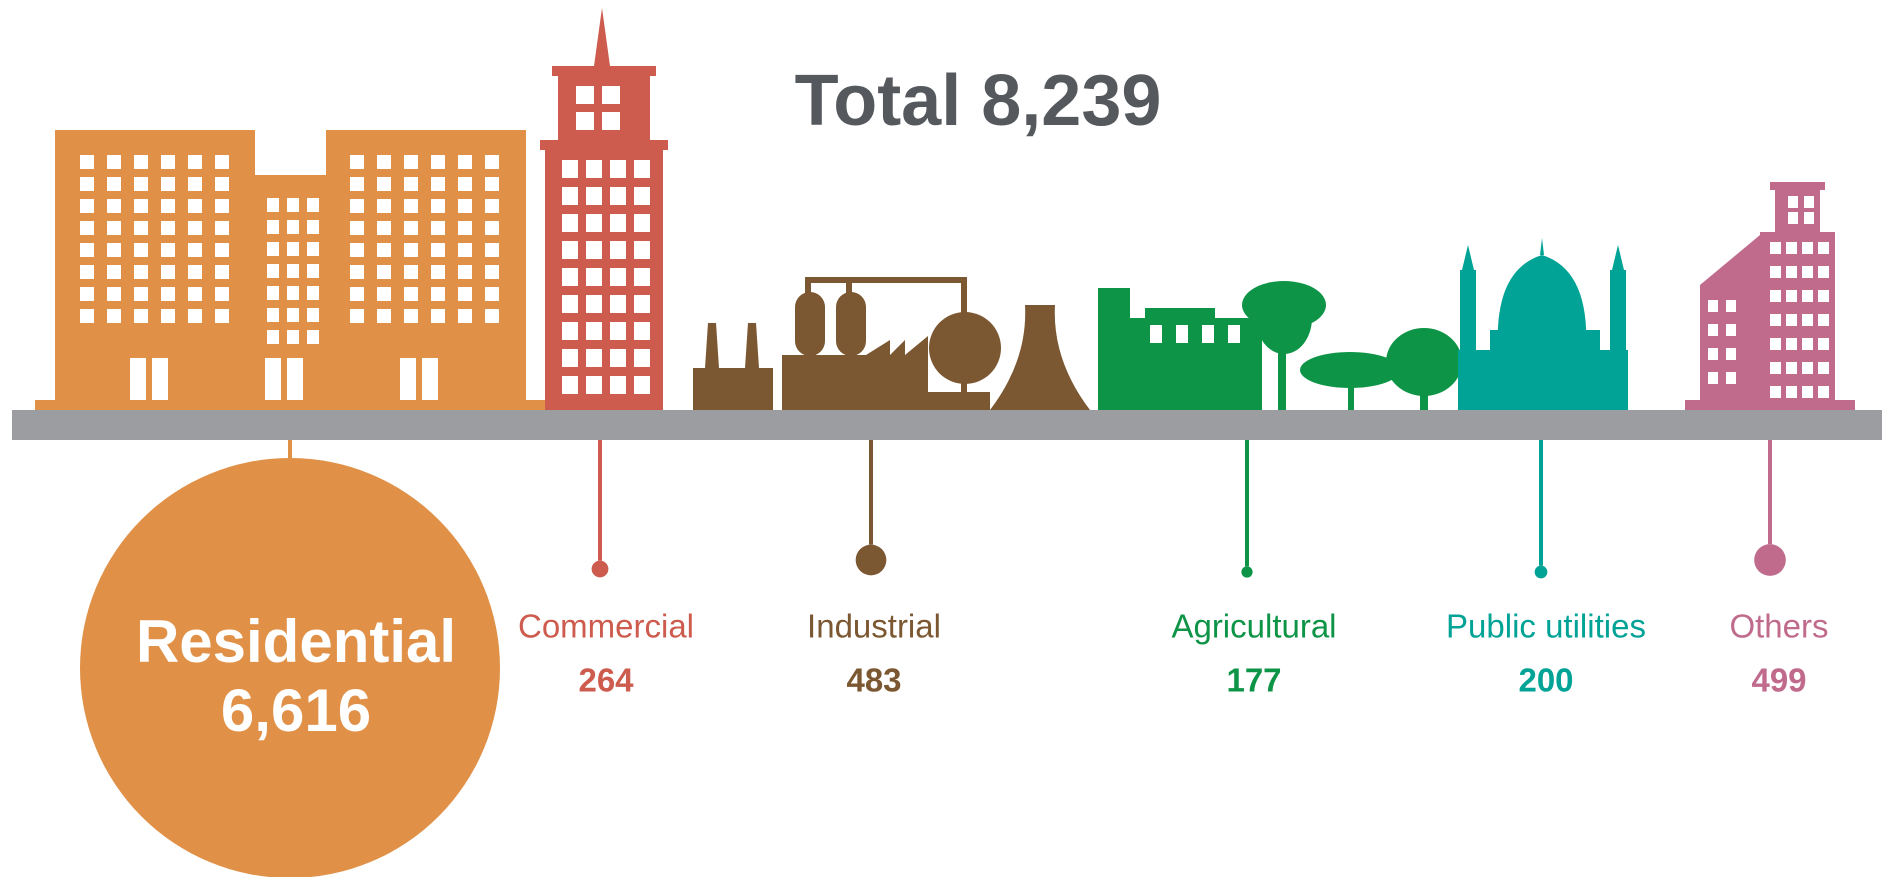 This screenshot has height=877, width=1882. I want to click on chart-title: Total 8,239, so click(978, 101).